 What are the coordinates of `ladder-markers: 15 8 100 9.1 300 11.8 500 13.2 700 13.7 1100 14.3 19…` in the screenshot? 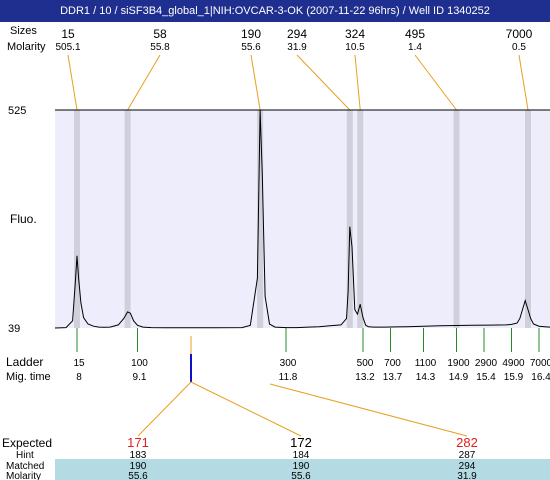 It's located at (311, 355).